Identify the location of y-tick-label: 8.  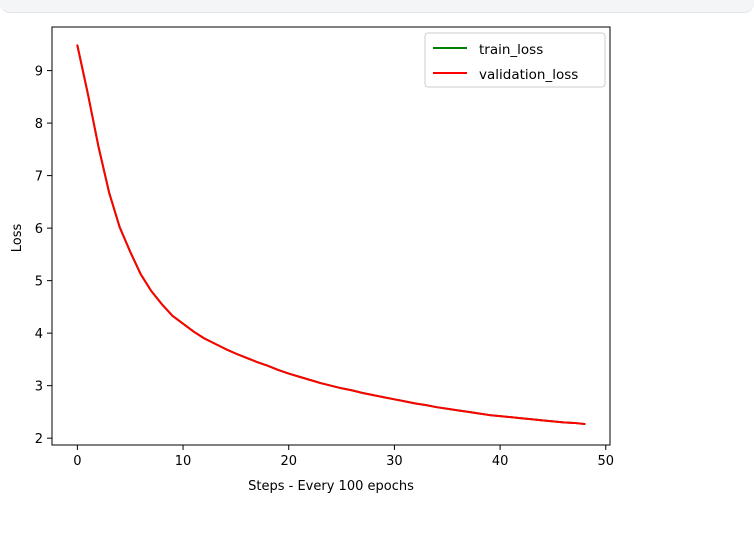
(39, 124).